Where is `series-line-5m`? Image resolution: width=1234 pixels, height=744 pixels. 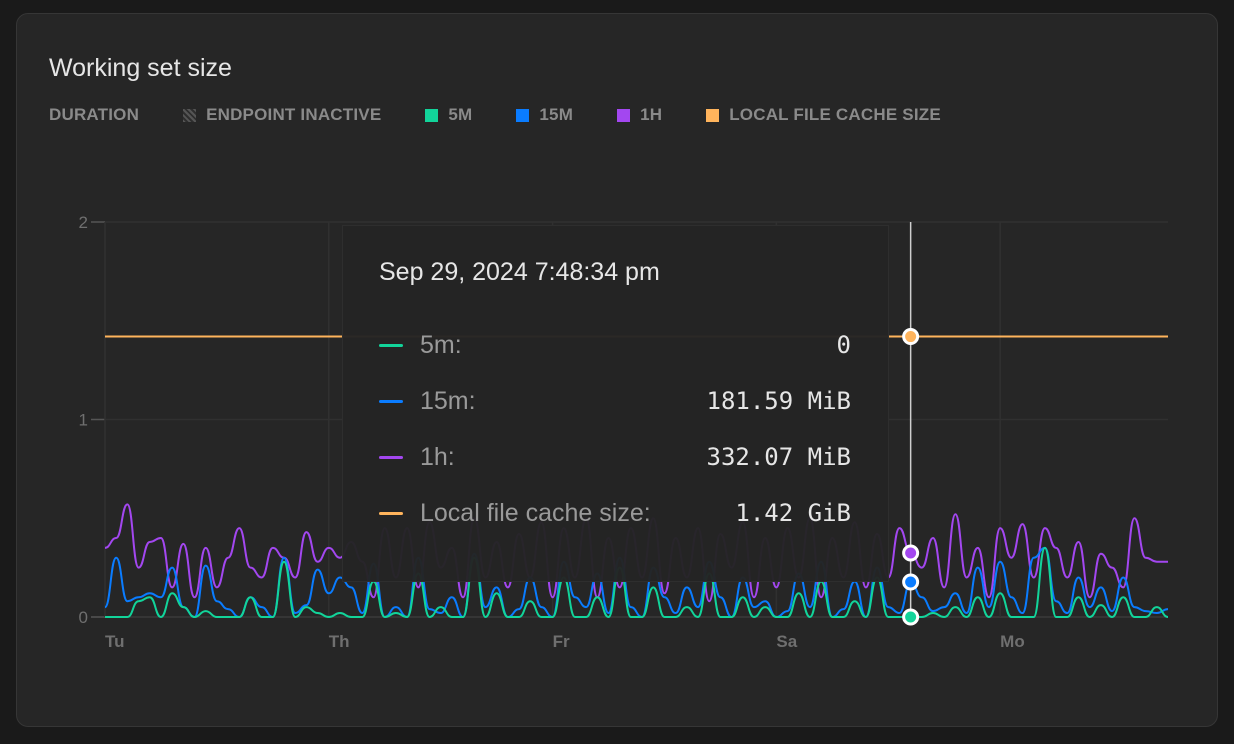
series-line-5m is located at coordinates (637, 582).